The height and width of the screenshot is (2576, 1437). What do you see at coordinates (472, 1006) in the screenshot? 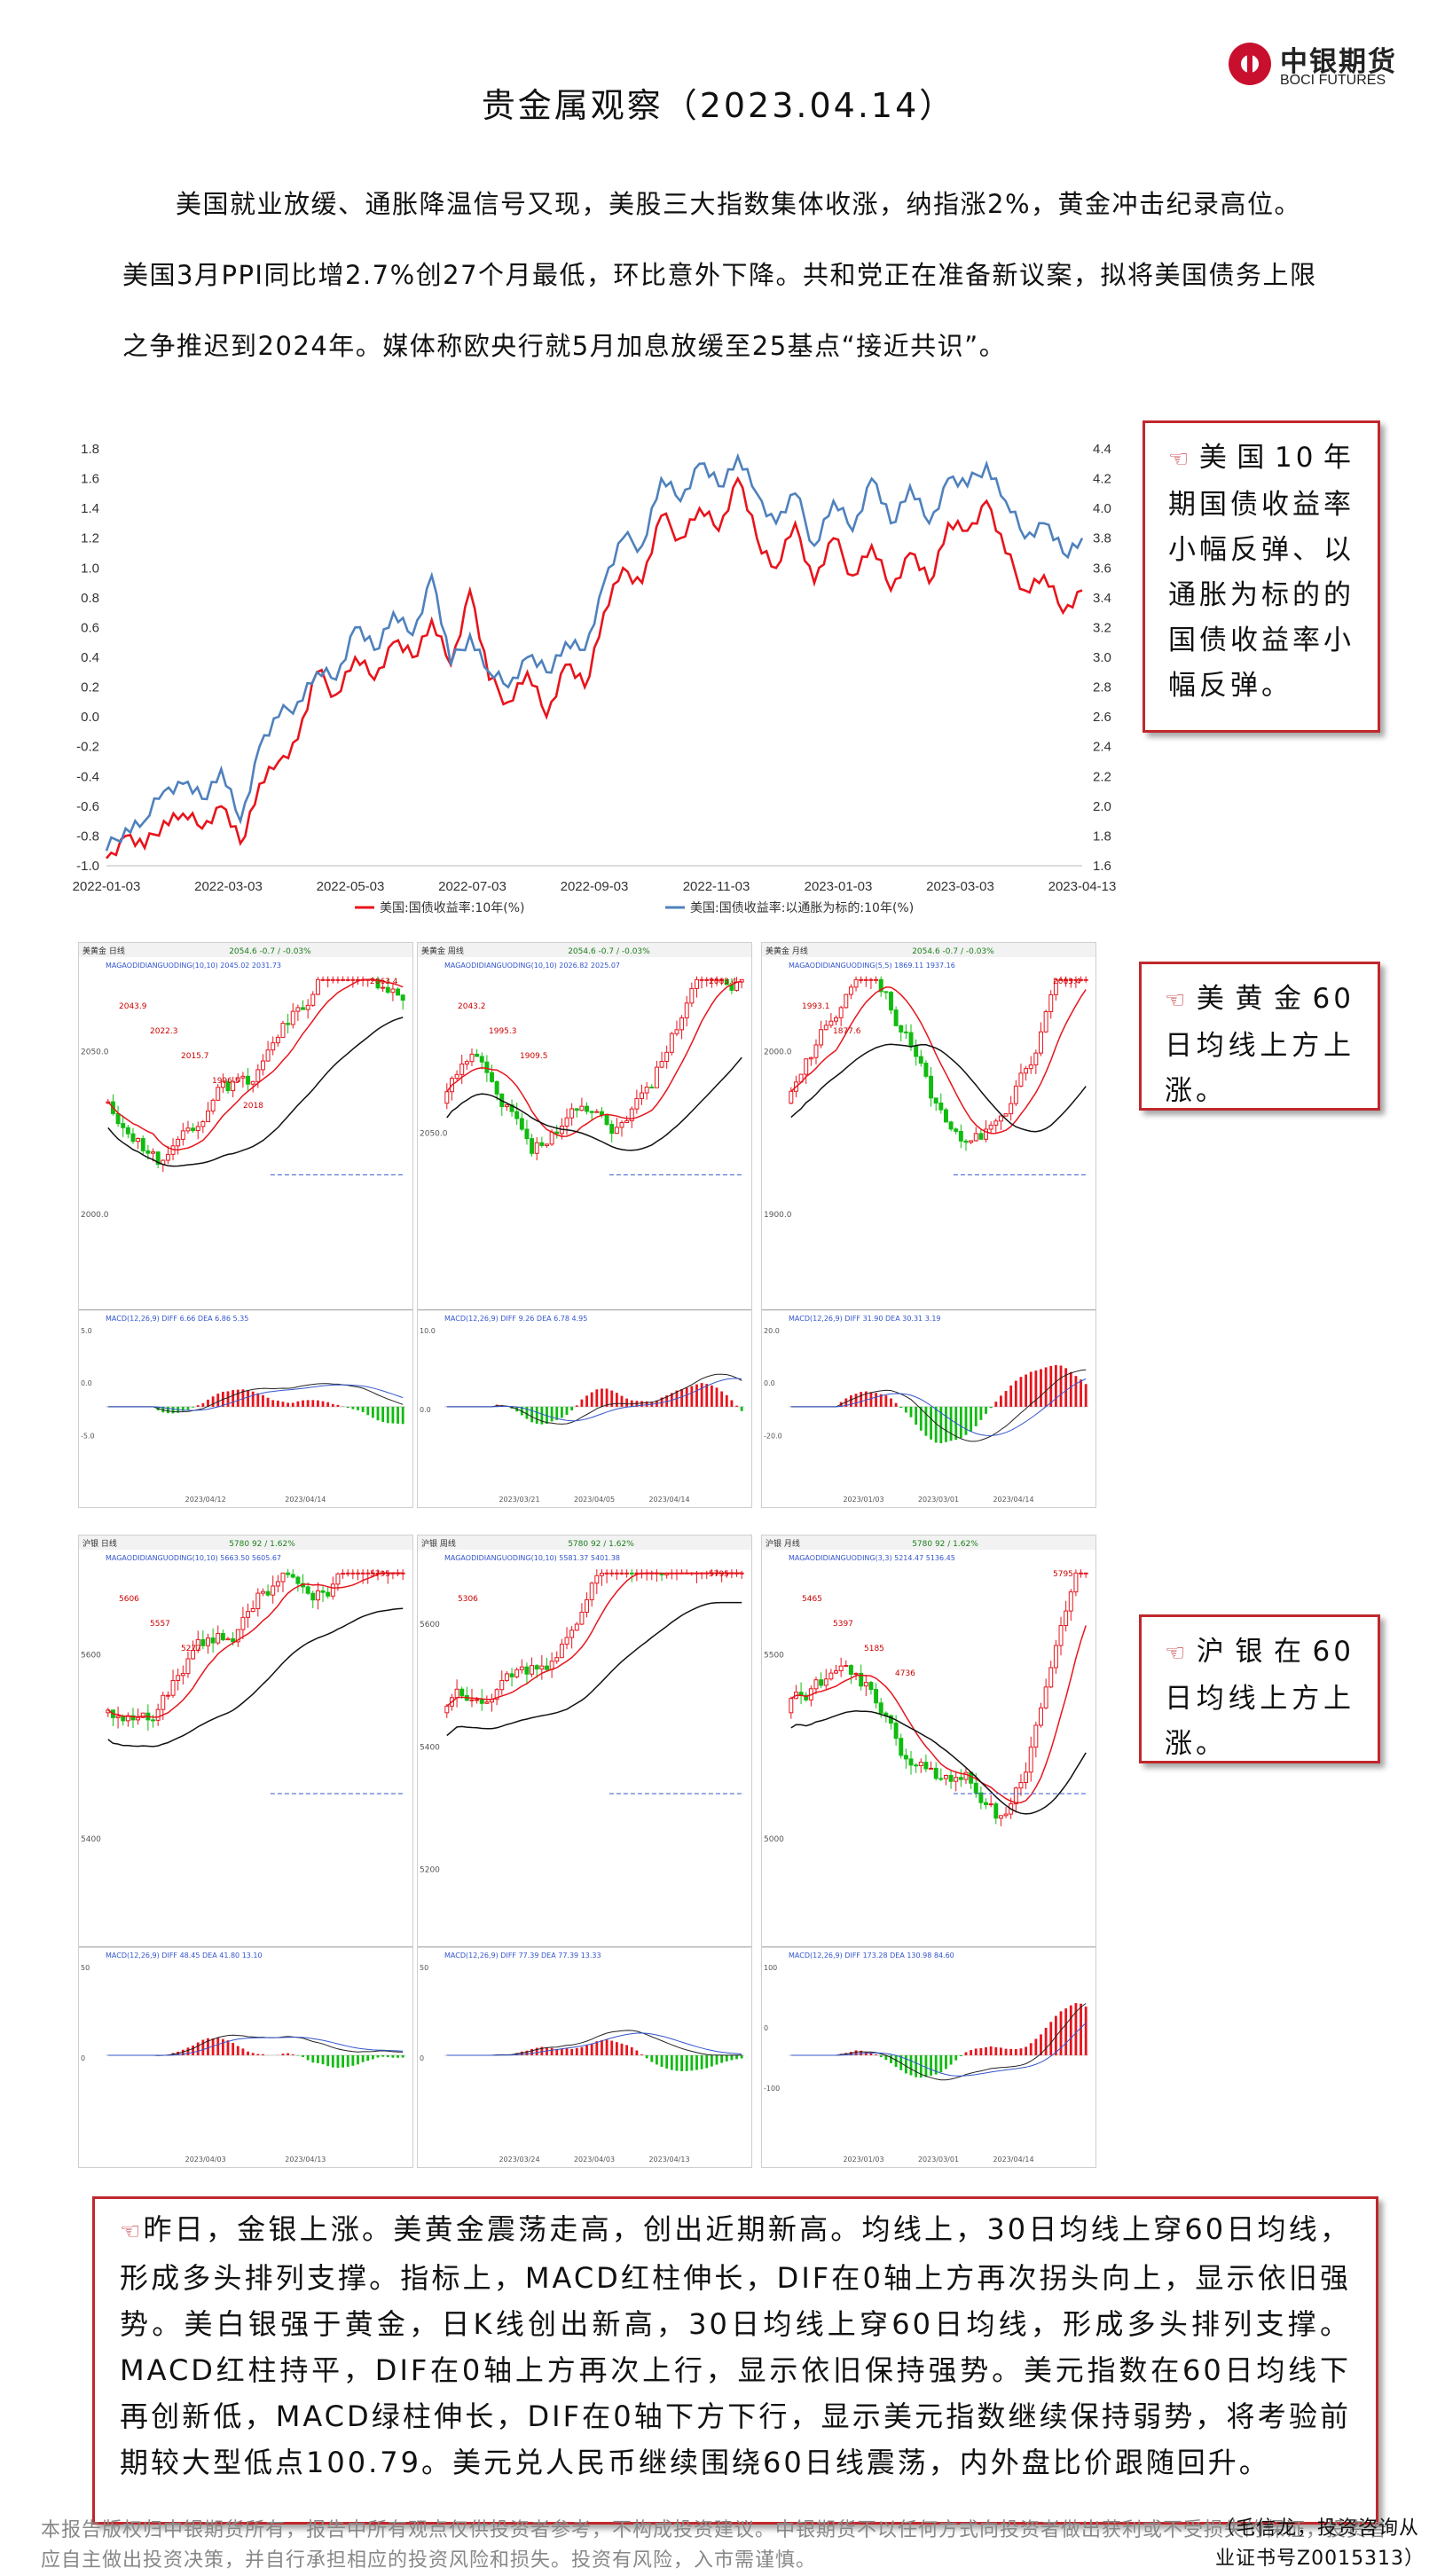
I see `level-label: 2043.2` at bounding box center [472, 1006].